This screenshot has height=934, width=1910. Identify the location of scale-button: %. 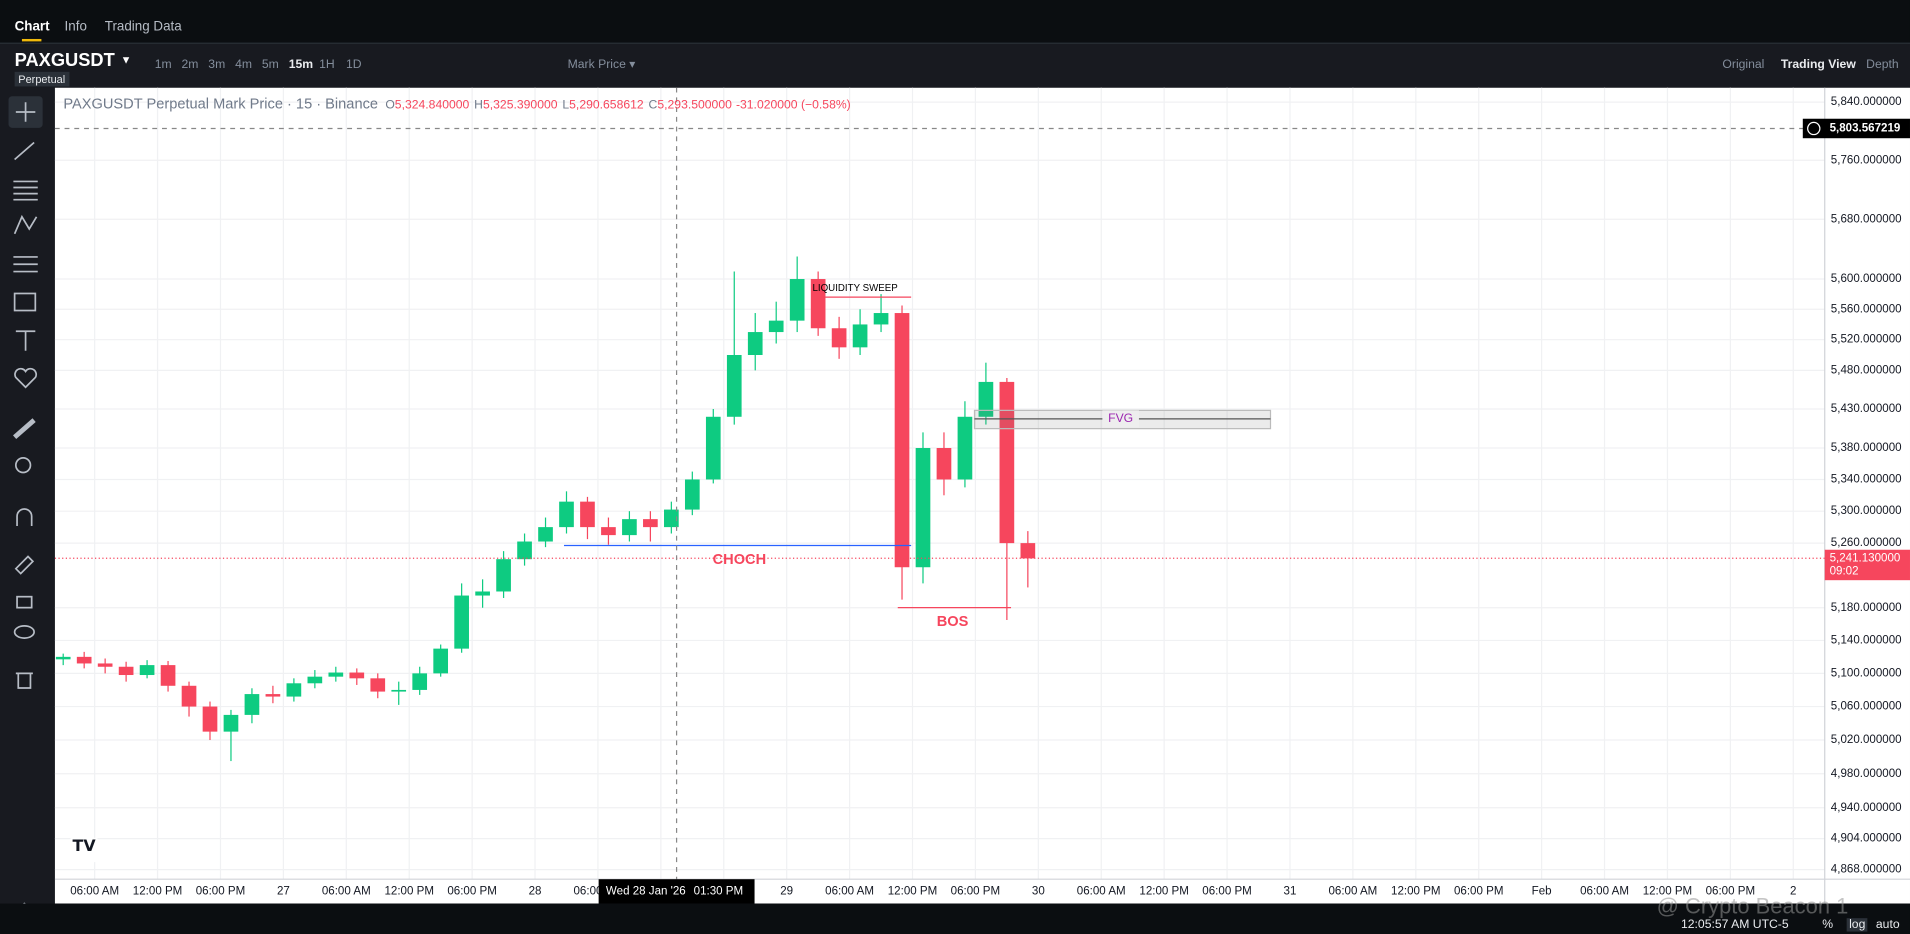
(1828, 925).